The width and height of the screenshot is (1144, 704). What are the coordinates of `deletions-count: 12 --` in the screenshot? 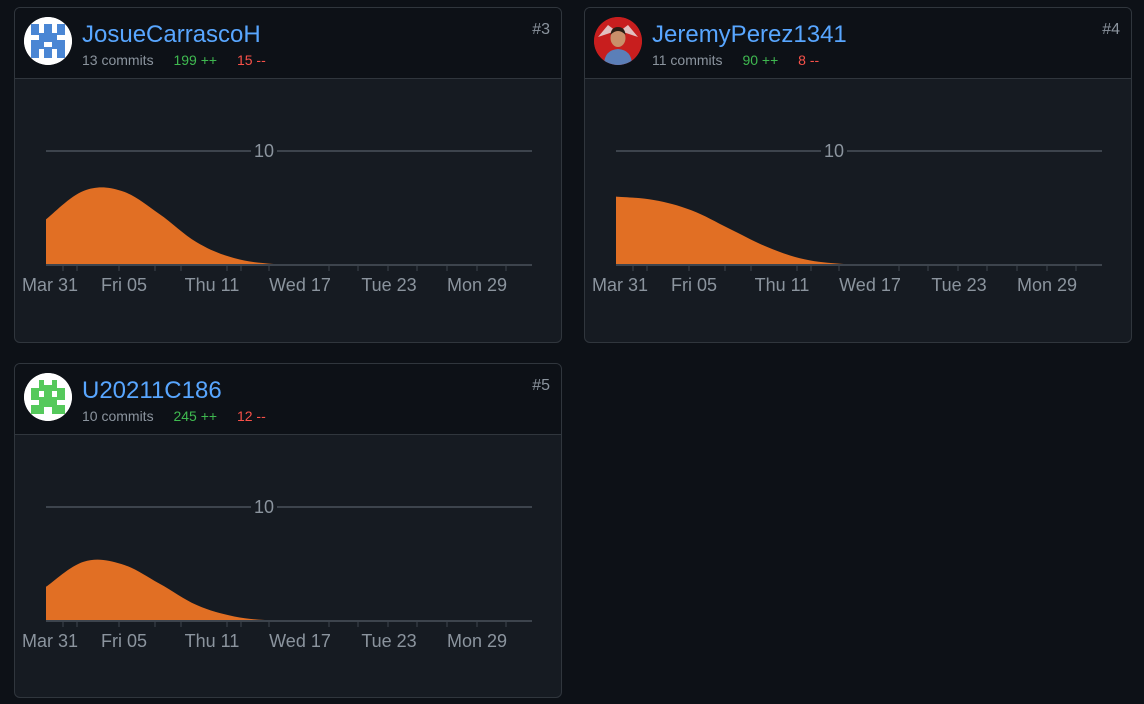 It's located at (251, 416).